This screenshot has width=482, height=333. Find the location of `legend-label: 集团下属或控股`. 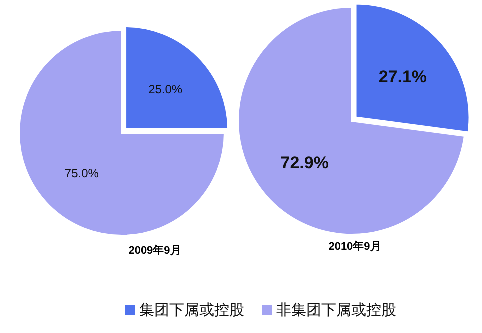

legend-label: 集团下属或控股 is located at coordinates (192, 310).